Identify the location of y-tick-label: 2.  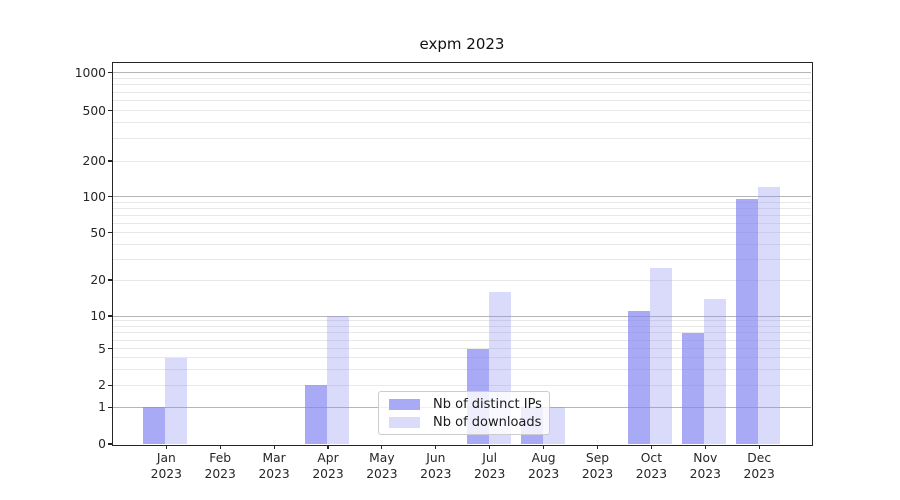
(102, 385).